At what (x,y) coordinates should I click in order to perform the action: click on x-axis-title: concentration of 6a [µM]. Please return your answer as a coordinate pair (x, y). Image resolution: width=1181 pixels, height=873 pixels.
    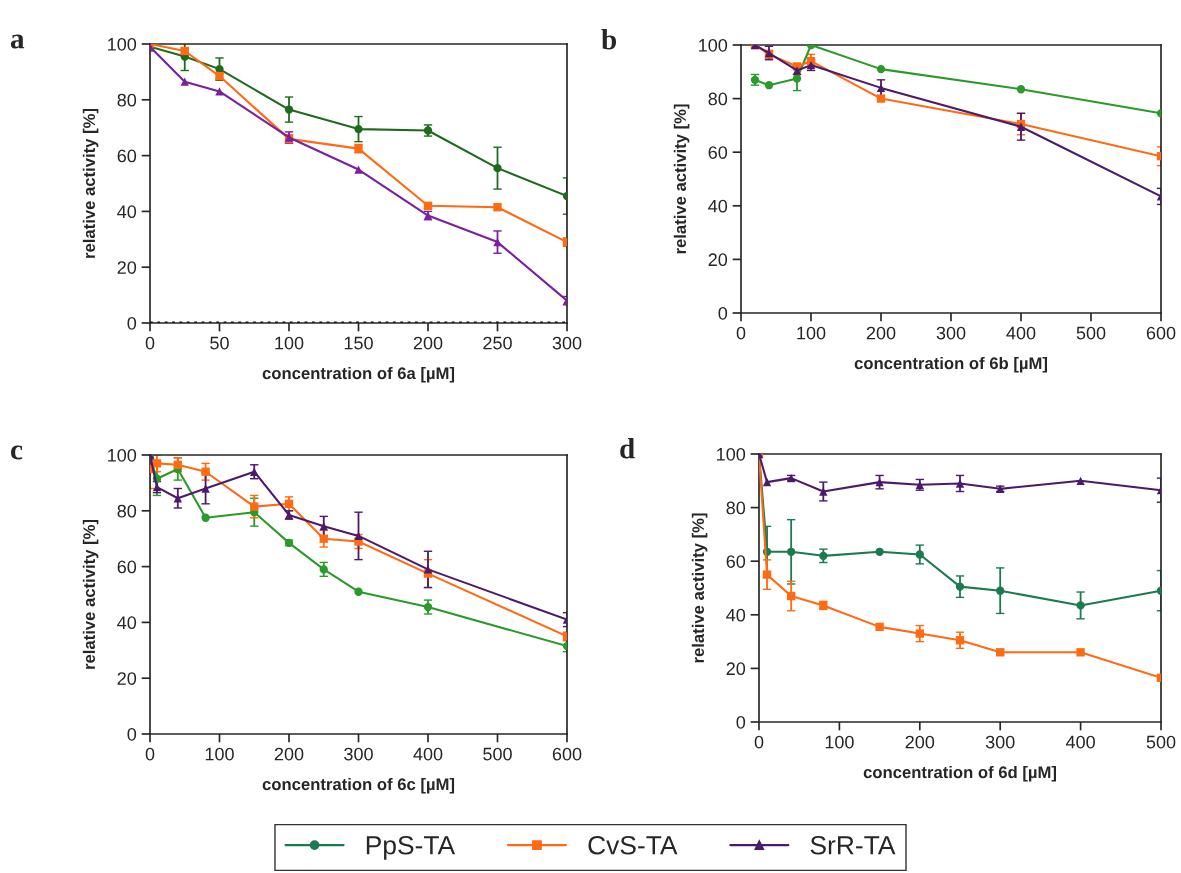
    Looking at the image, I should click on (358, 374).